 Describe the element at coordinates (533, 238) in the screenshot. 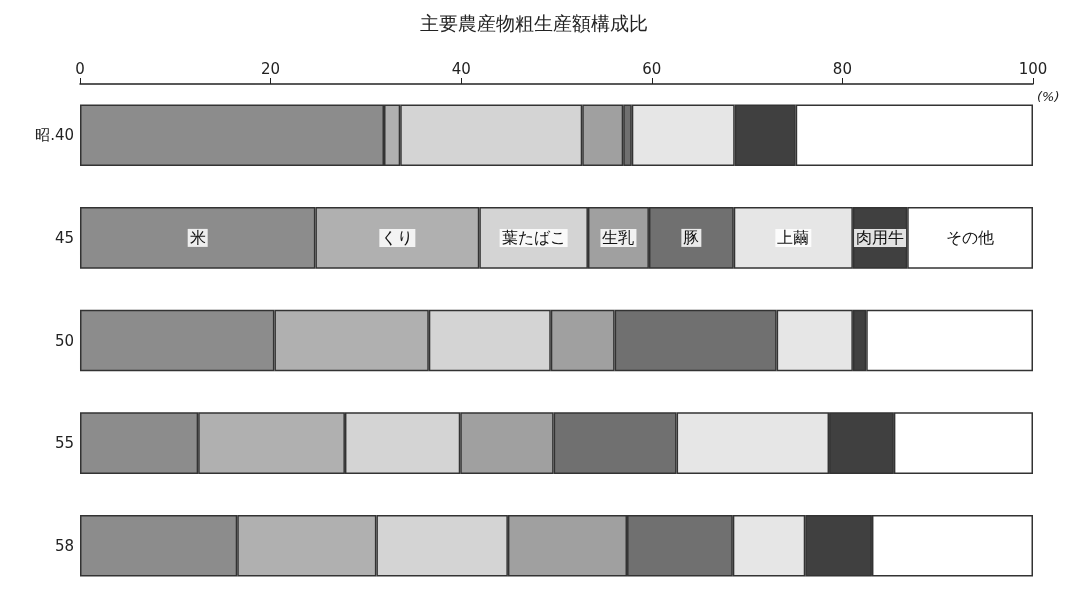

I see `series-label: 葉たばこ` at that location.